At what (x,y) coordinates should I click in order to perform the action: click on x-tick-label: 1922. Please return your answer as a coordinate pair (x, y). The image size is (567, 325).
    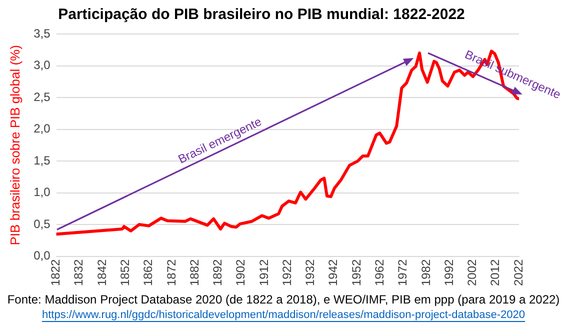
    Looking at the image, I should click on (287, 272).